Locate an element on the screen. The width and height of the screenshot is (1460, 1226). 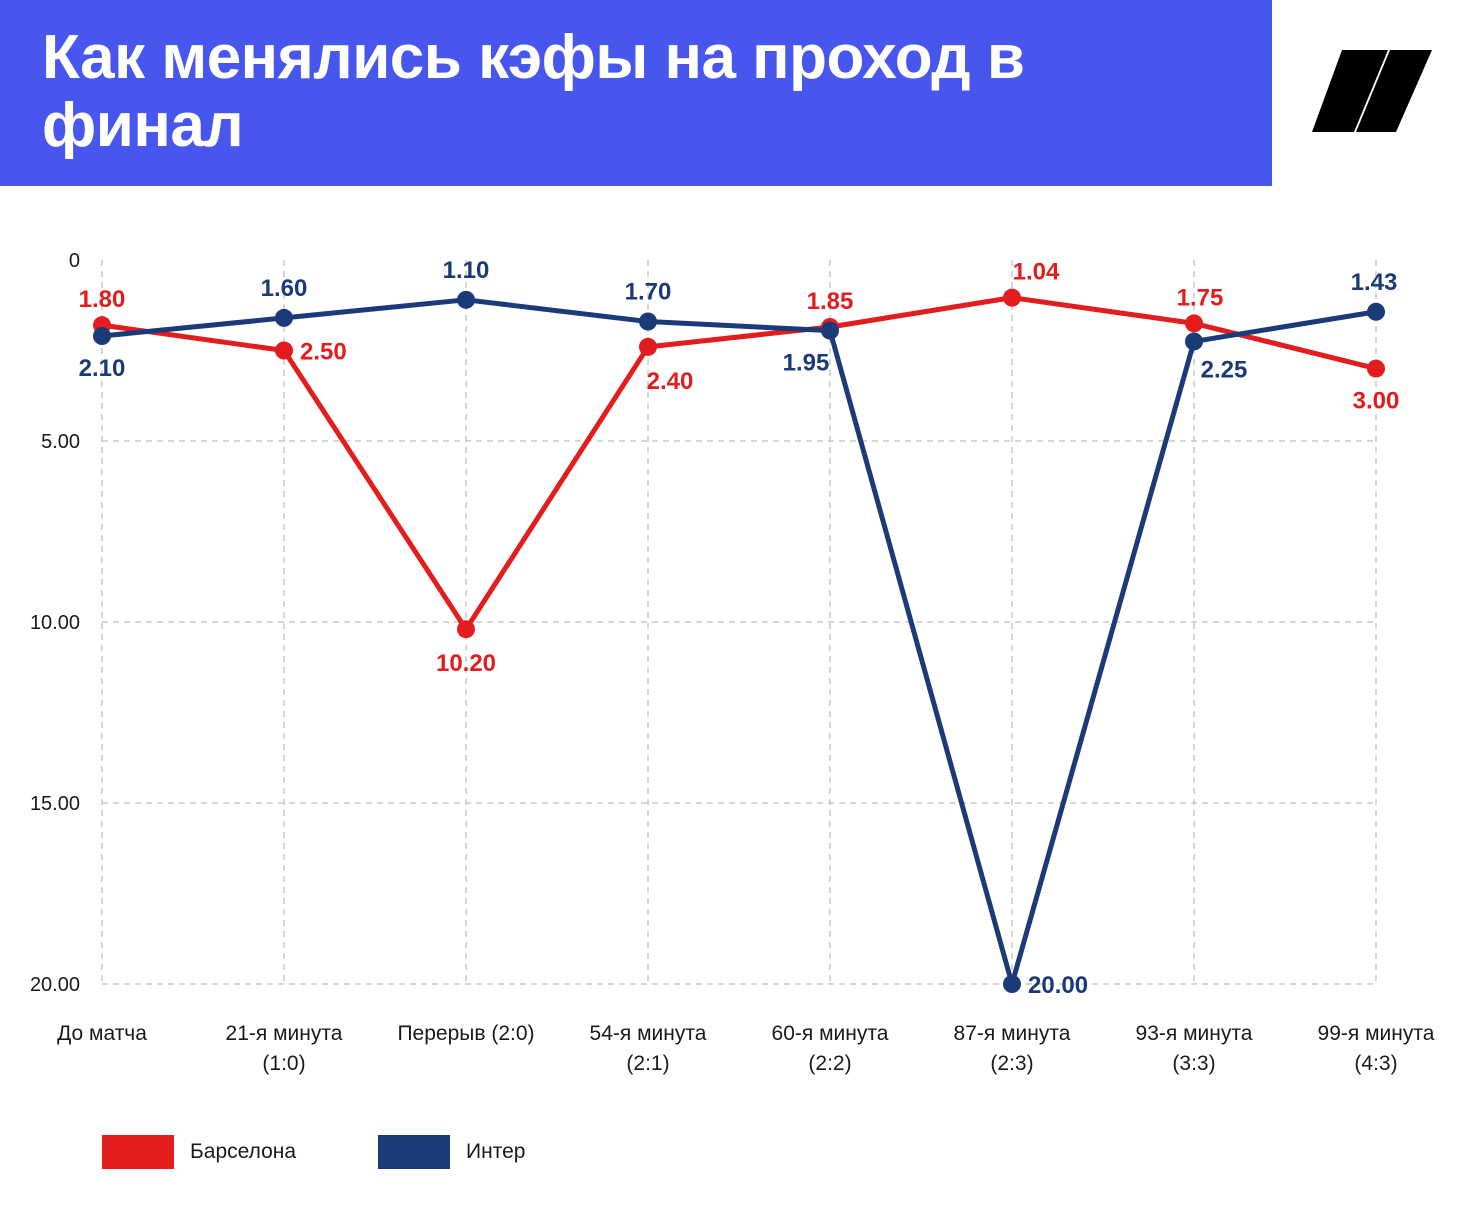
data-label-inter: 2.25 is located at coordinates (1224, 369).